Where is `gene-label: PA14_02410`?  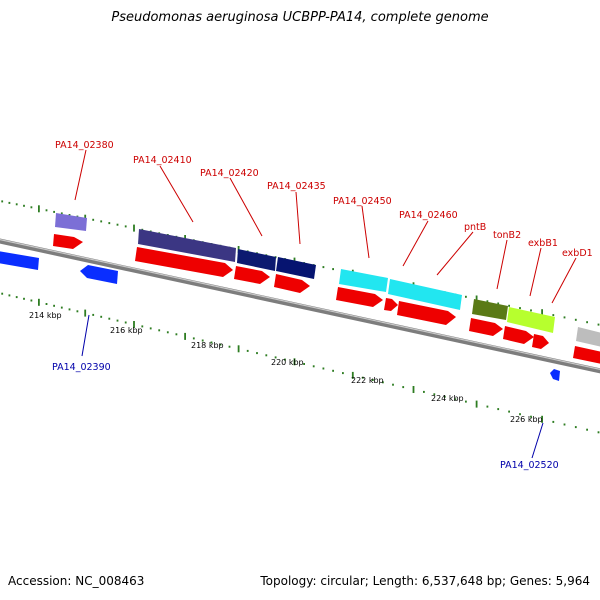 gene-label: PA14_02410 is located at coordinates (162, 160).